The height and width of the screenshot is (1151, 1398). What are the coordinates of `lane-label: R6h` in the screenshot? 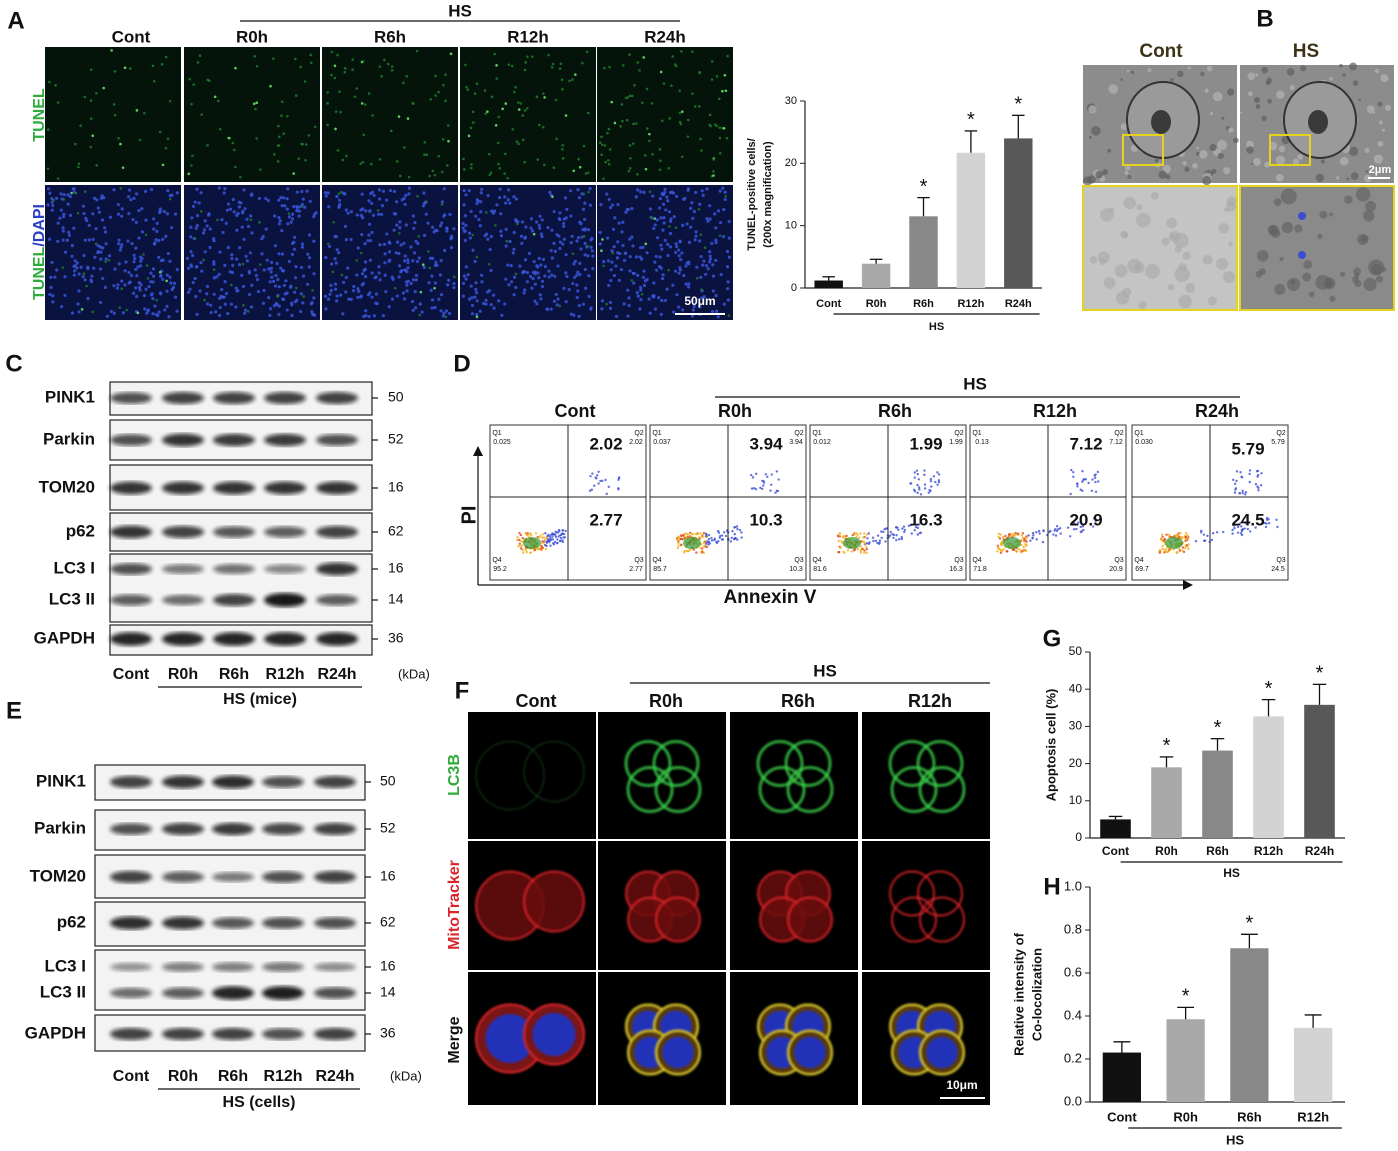 It's located at (234, 674).